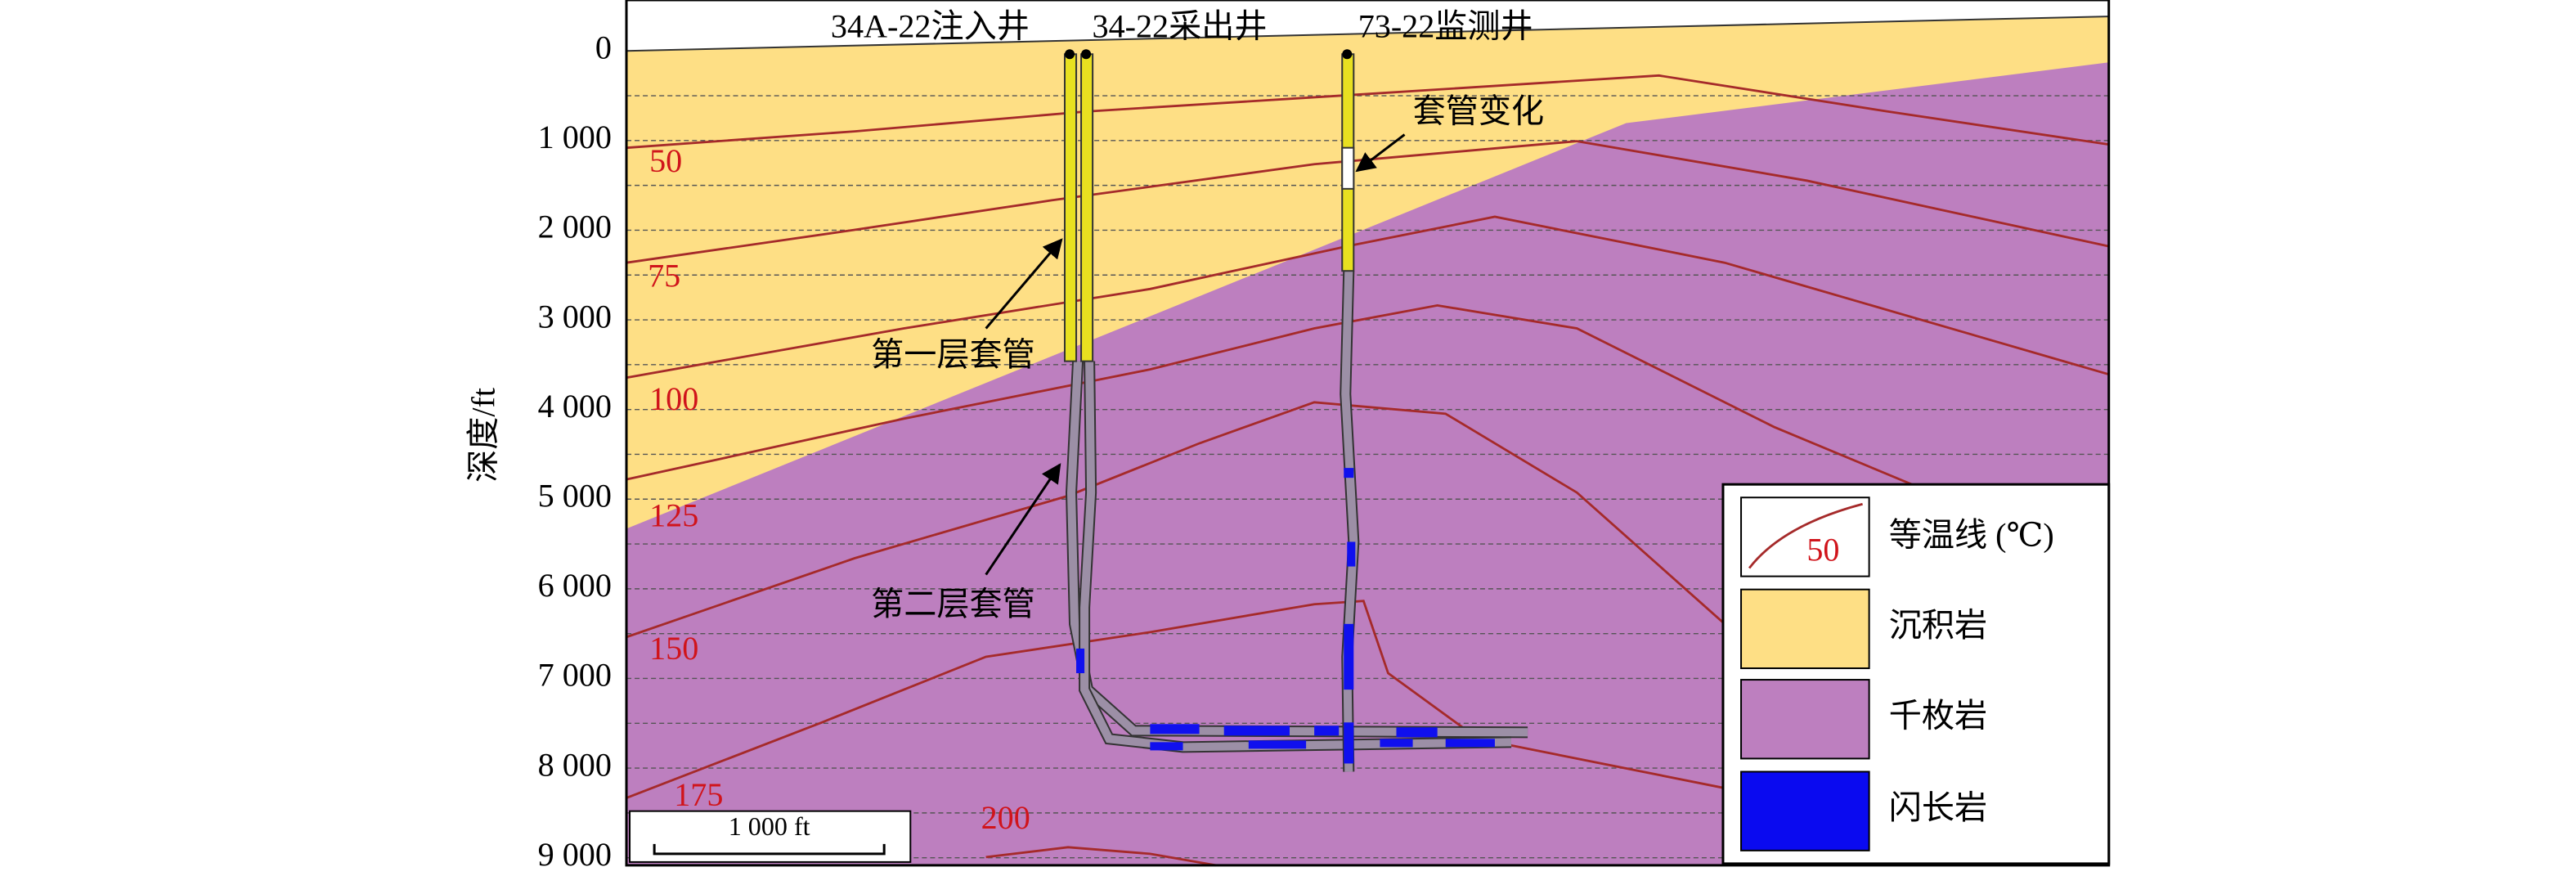  Describe the element at coordinates (1479, 112) in the screenshot. I see `annotation: 套管变化` at that location.